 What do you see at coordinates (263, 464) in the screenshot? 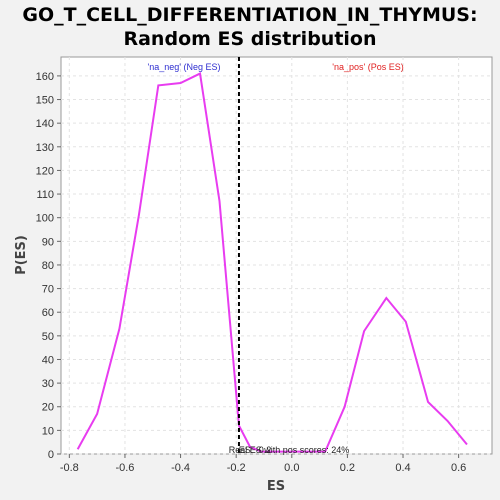
I see `x-axis-ticks: -0.8 -0.6 -0.4 -0.2 0.0 0.2 0.4 0.6` at bounding box center [263, 464].